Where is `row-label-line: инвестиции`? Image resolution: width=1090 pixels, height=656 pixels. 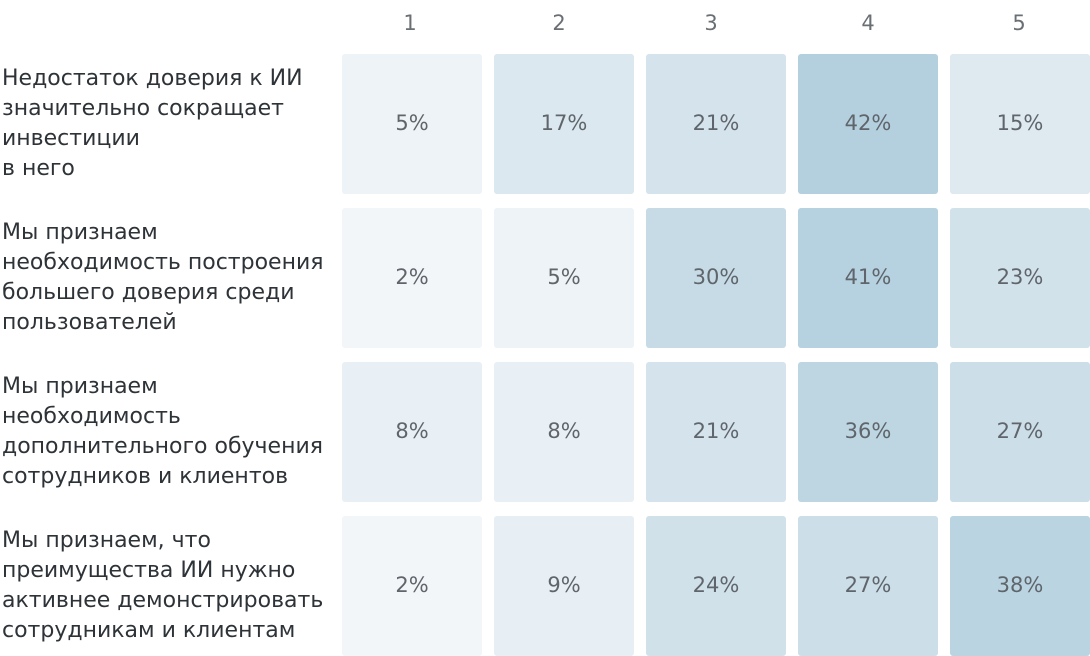
row-label-line: инвестиции is located at coordinates (71, 138).